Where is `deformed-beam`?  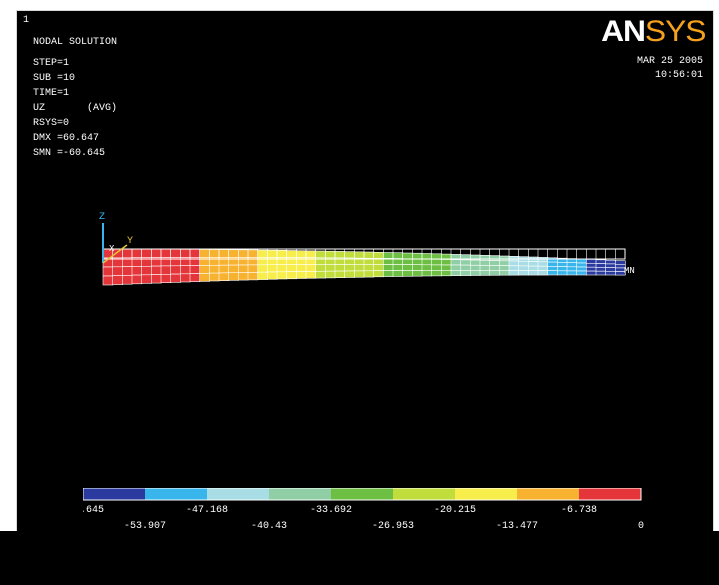 deformed-beam is located at coordinates (364, 267).